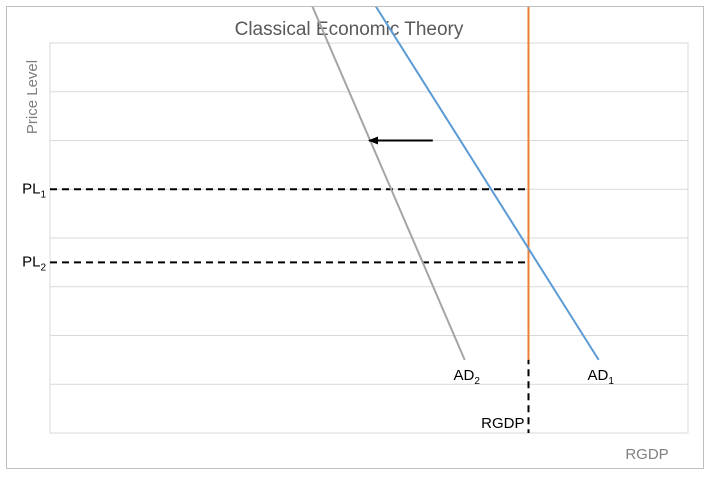  I want to click on label-ad2: AD2, so click(466, 377).